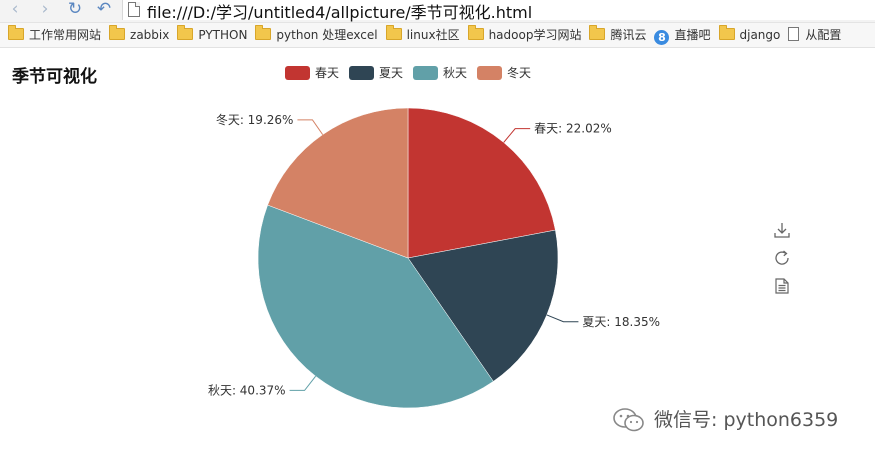 This screenshot has width=875, height=460. What do you see at coordinates (150, 35) in the screenshot?
I see `bookmark-label: zabbix` at bounding box center [150, 35].